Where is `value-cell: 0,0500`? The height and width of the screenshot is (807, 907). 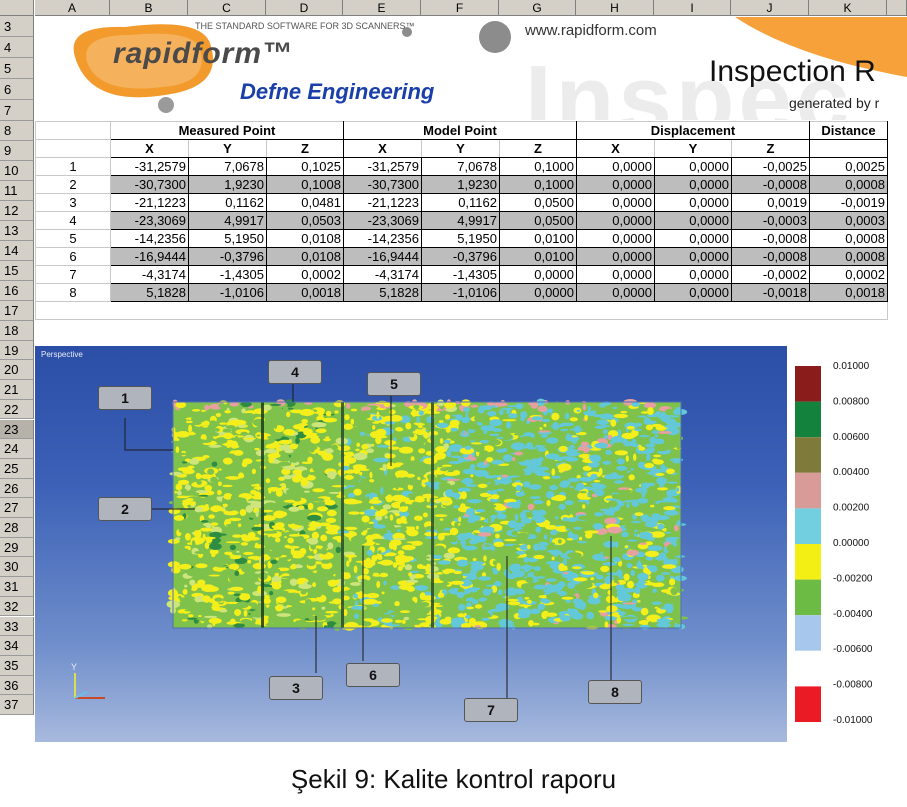
value-cell: 0,0500 is located at coordinates (538, 202).